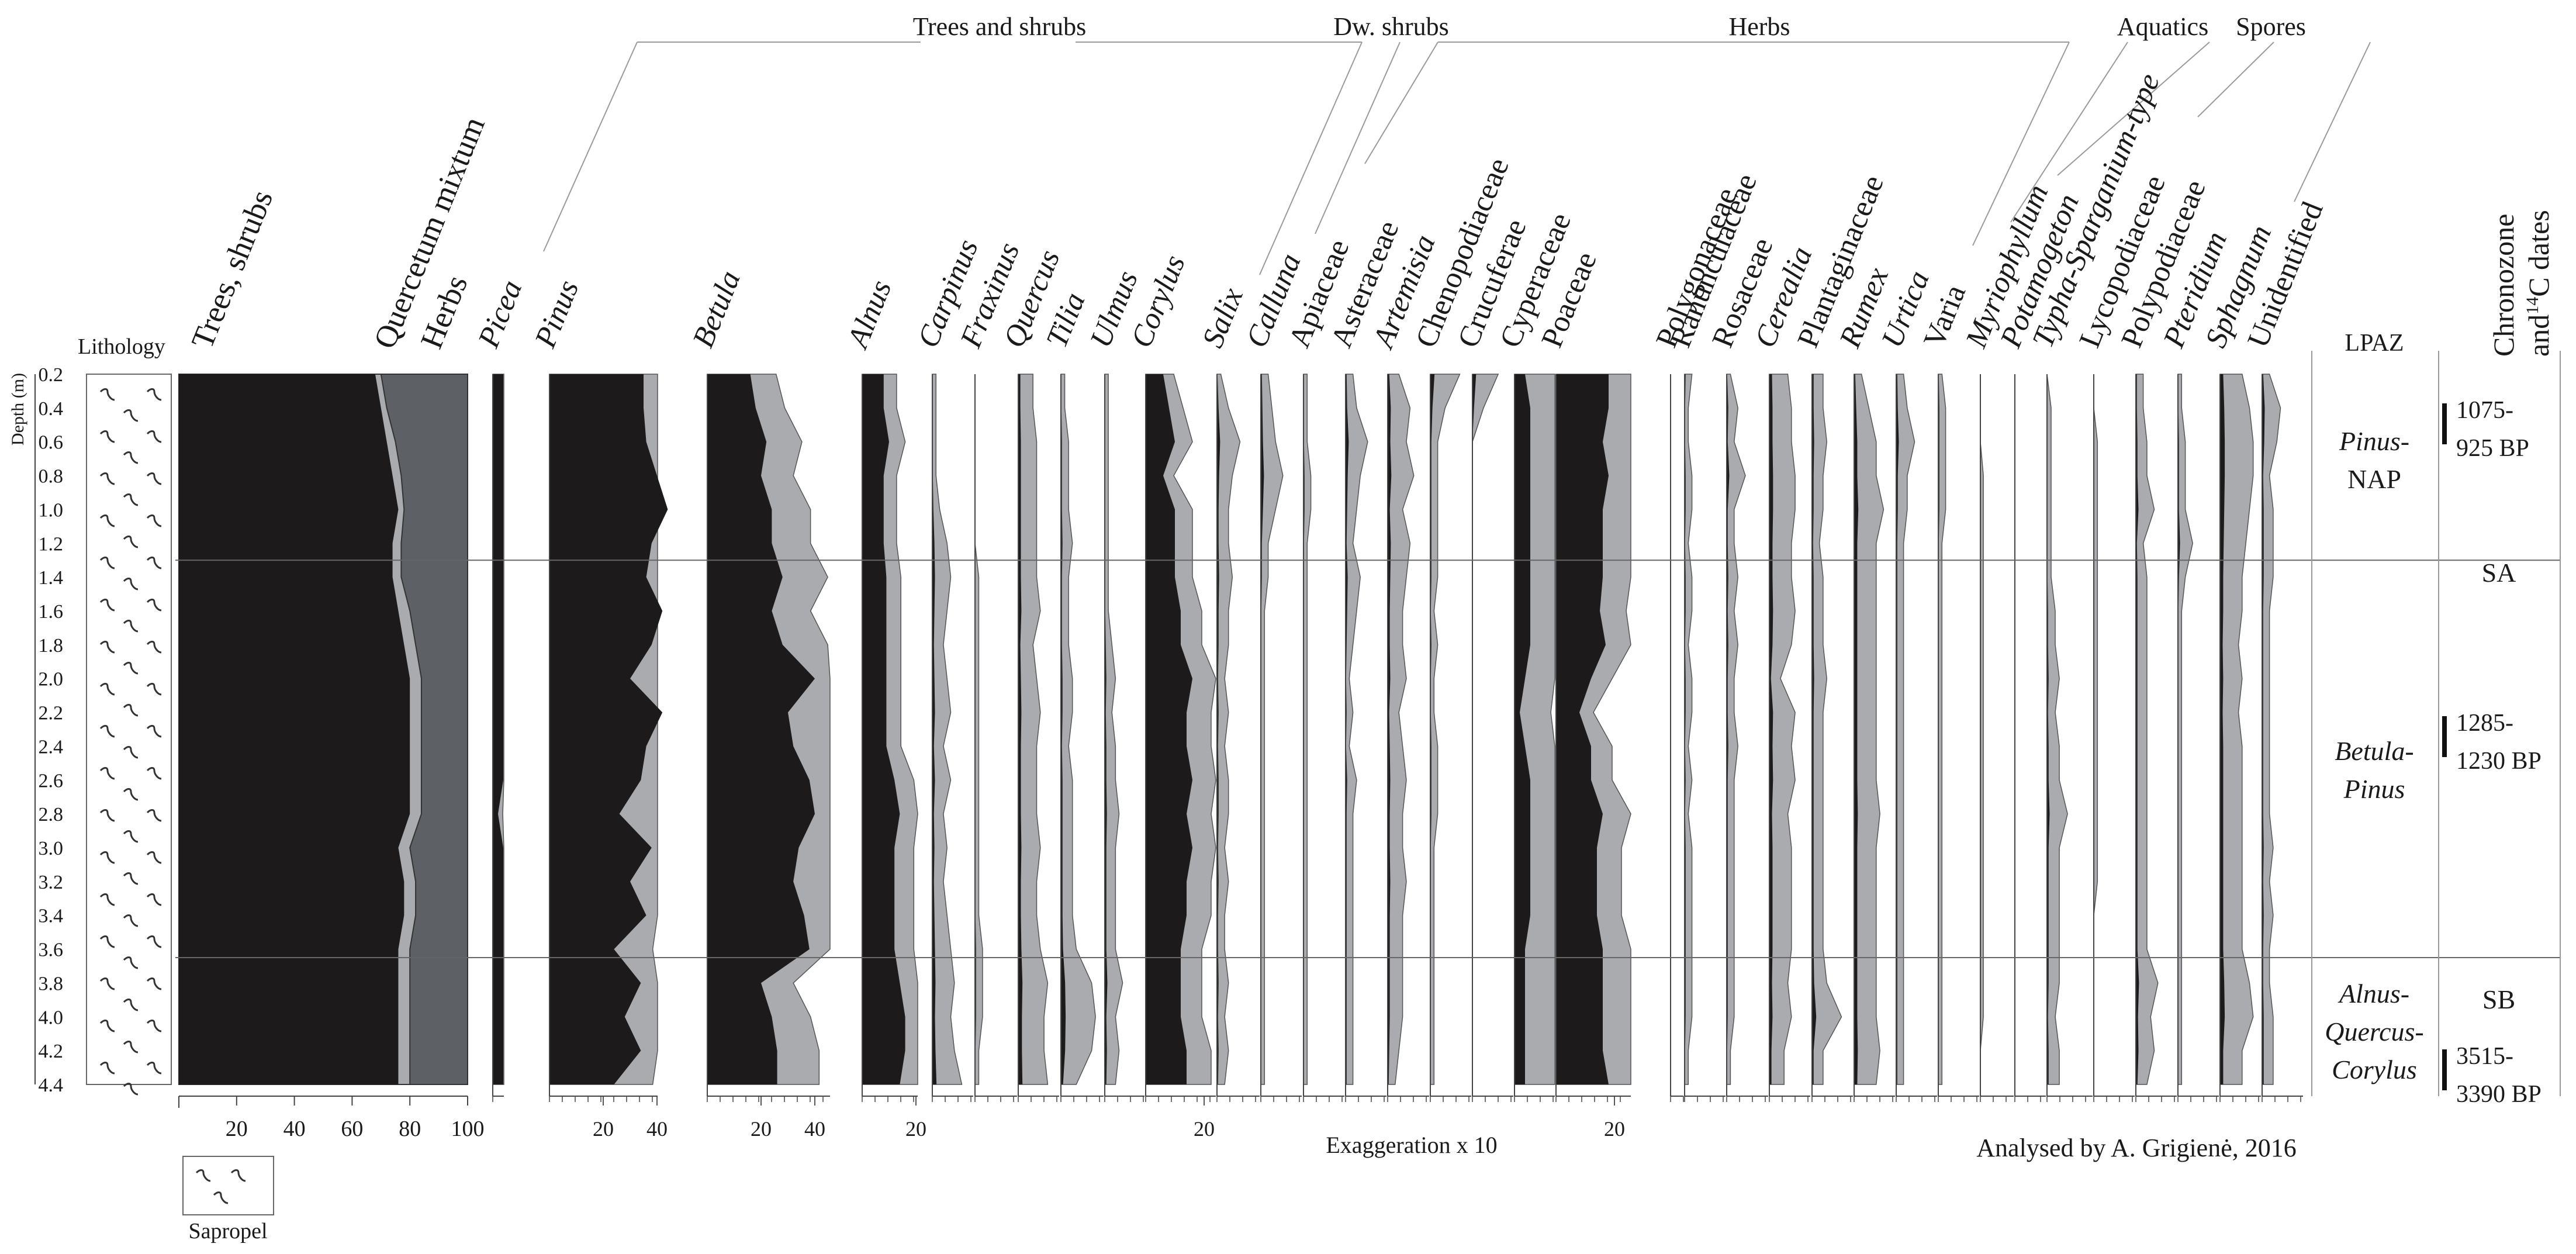 The height and width of the screenshot is (1254, 2576). Describe the element at coordinates (51, 781) in the screenshot. I see `depth-tick-label: 2.6` at that location.